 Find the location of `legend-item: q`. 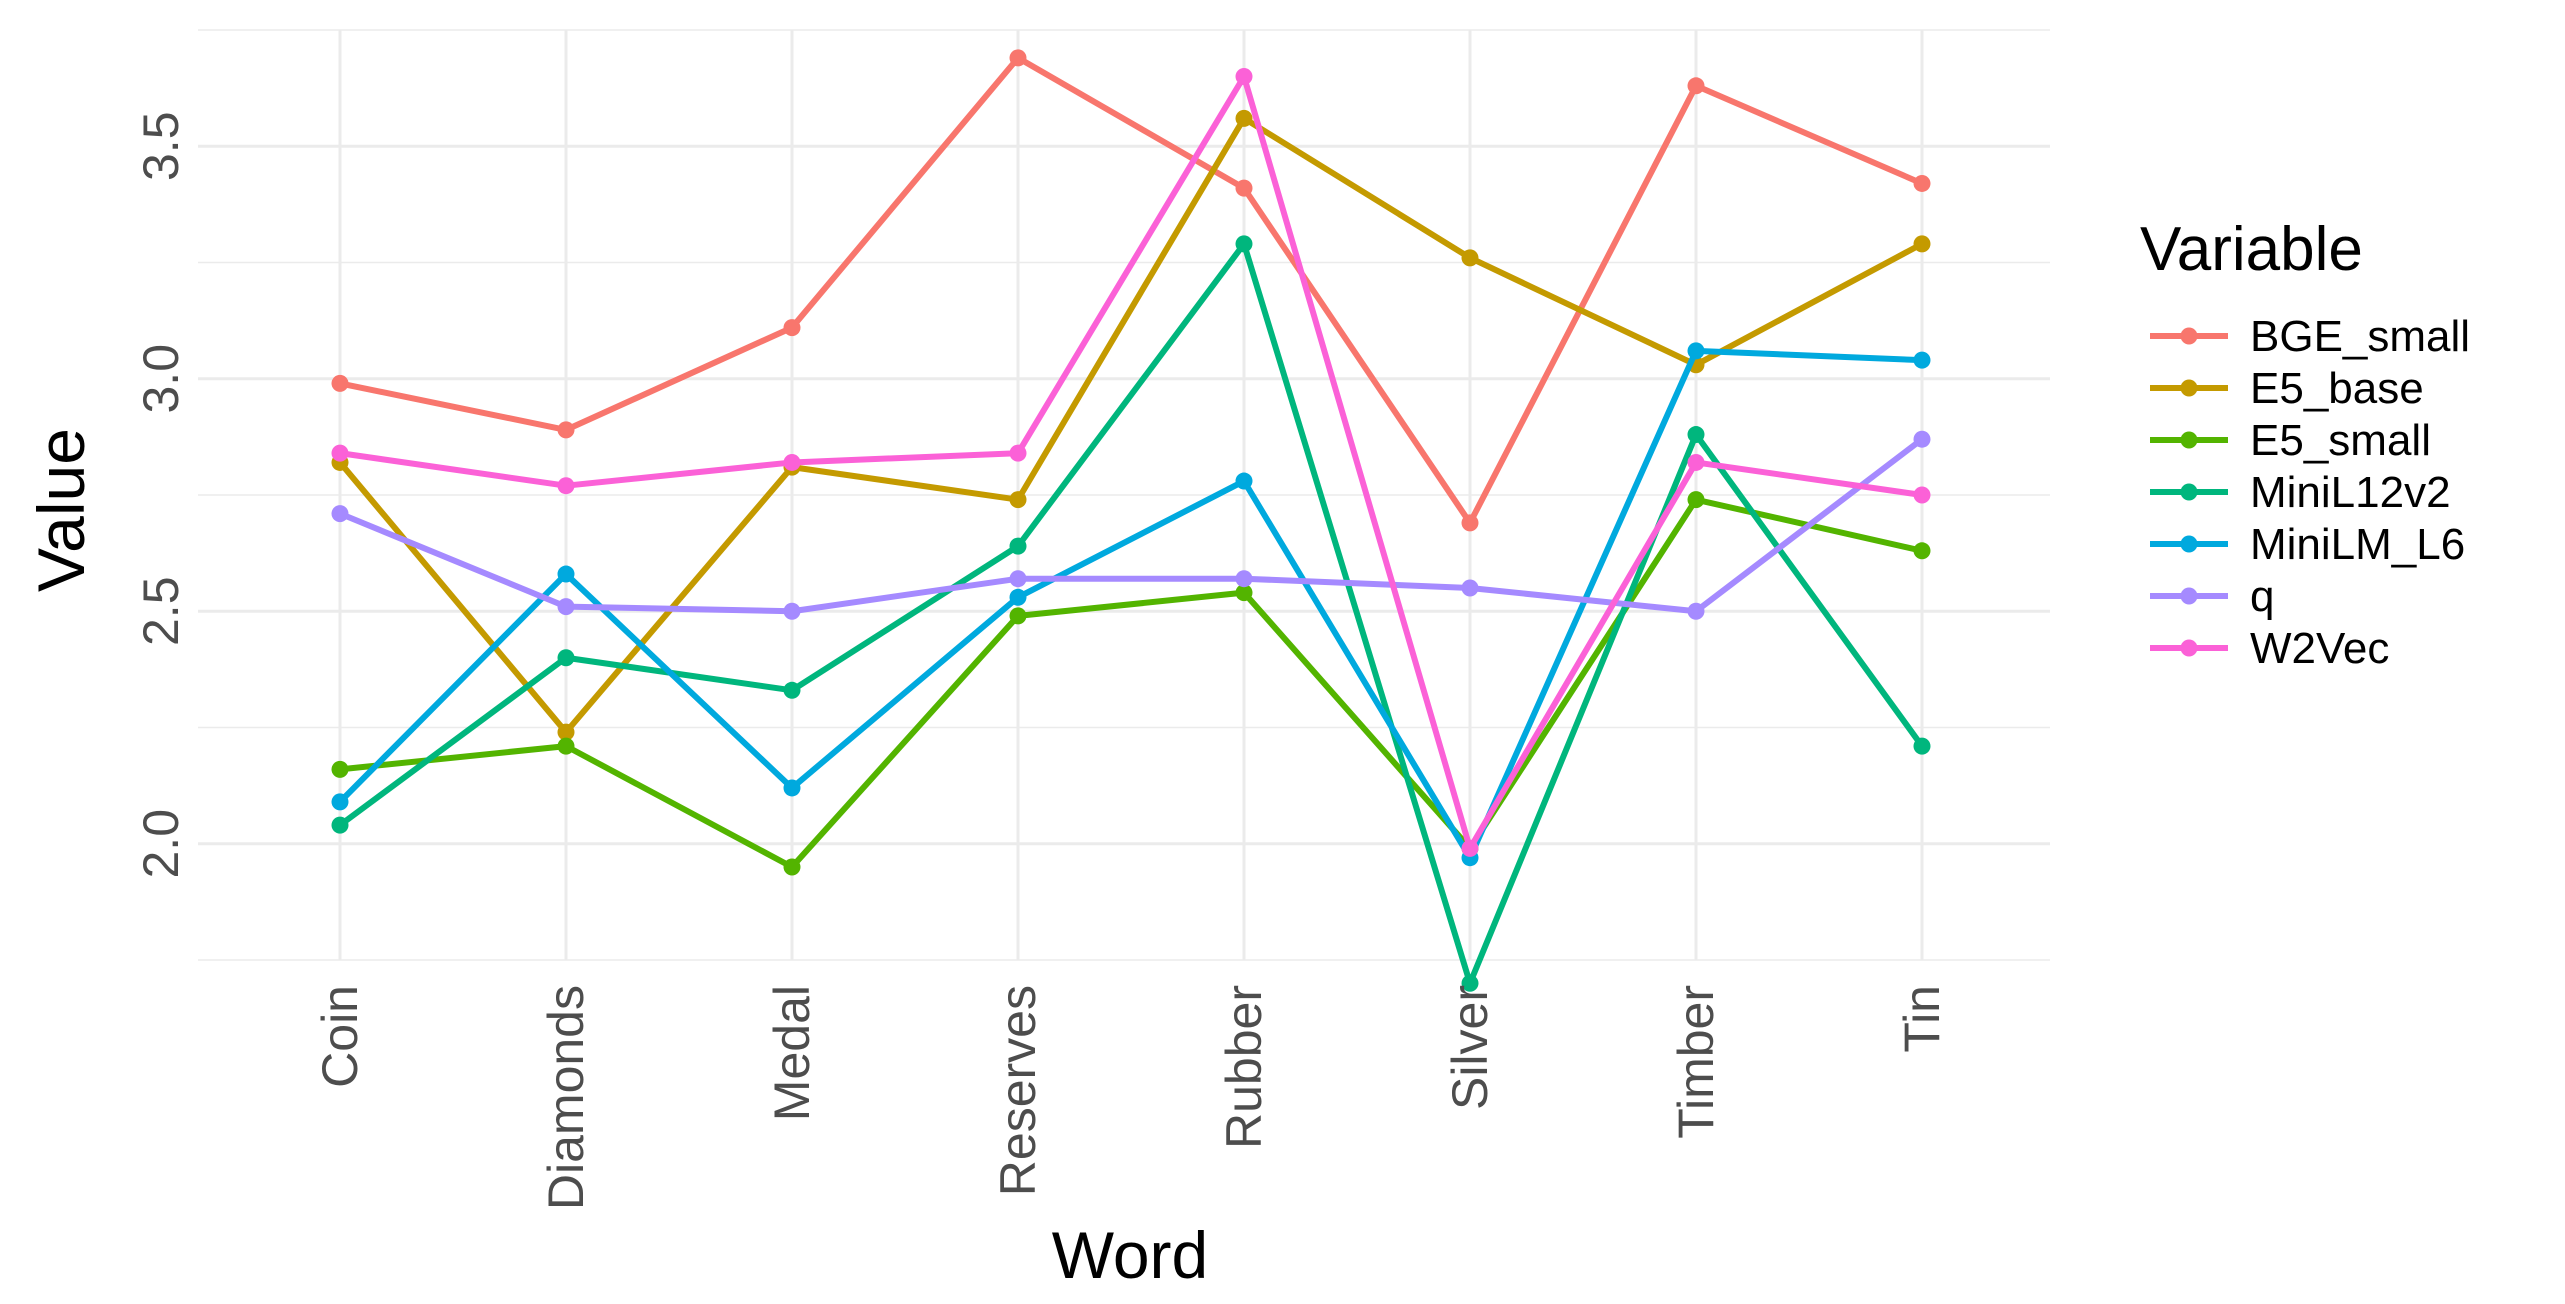

legend-item: q is located at coordinates (2212, 596).